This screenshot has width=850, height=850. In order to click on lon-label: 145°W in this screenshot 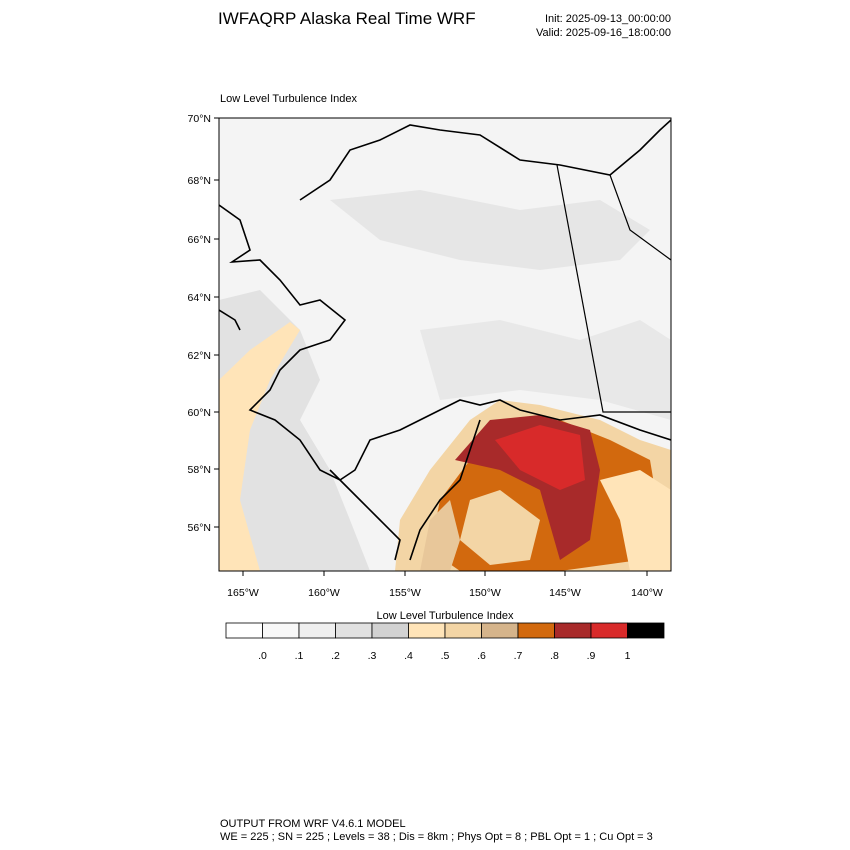, I will do `click(565, 593)`.